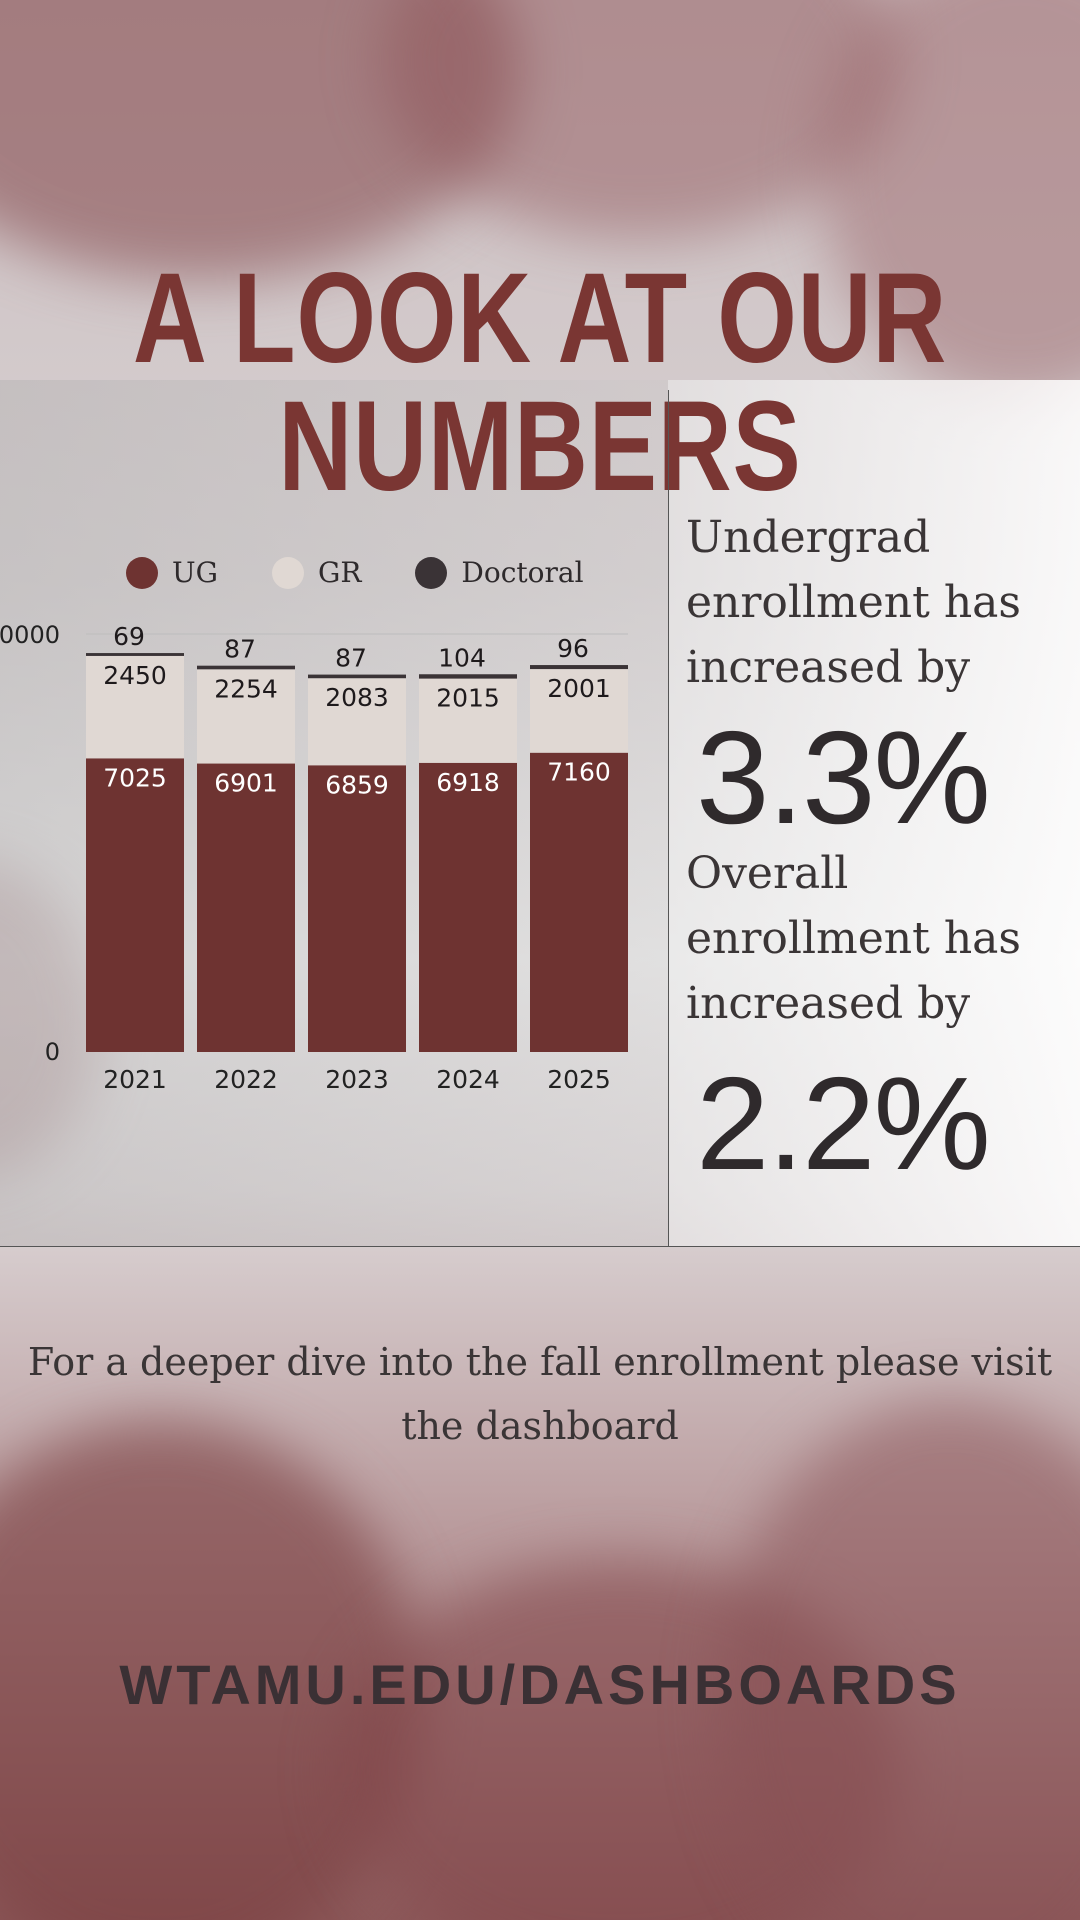 The height and width of the screenshot is (1920, 1080). I want to click on legend-item-doctoral: Doctoral, so click(499, 572).